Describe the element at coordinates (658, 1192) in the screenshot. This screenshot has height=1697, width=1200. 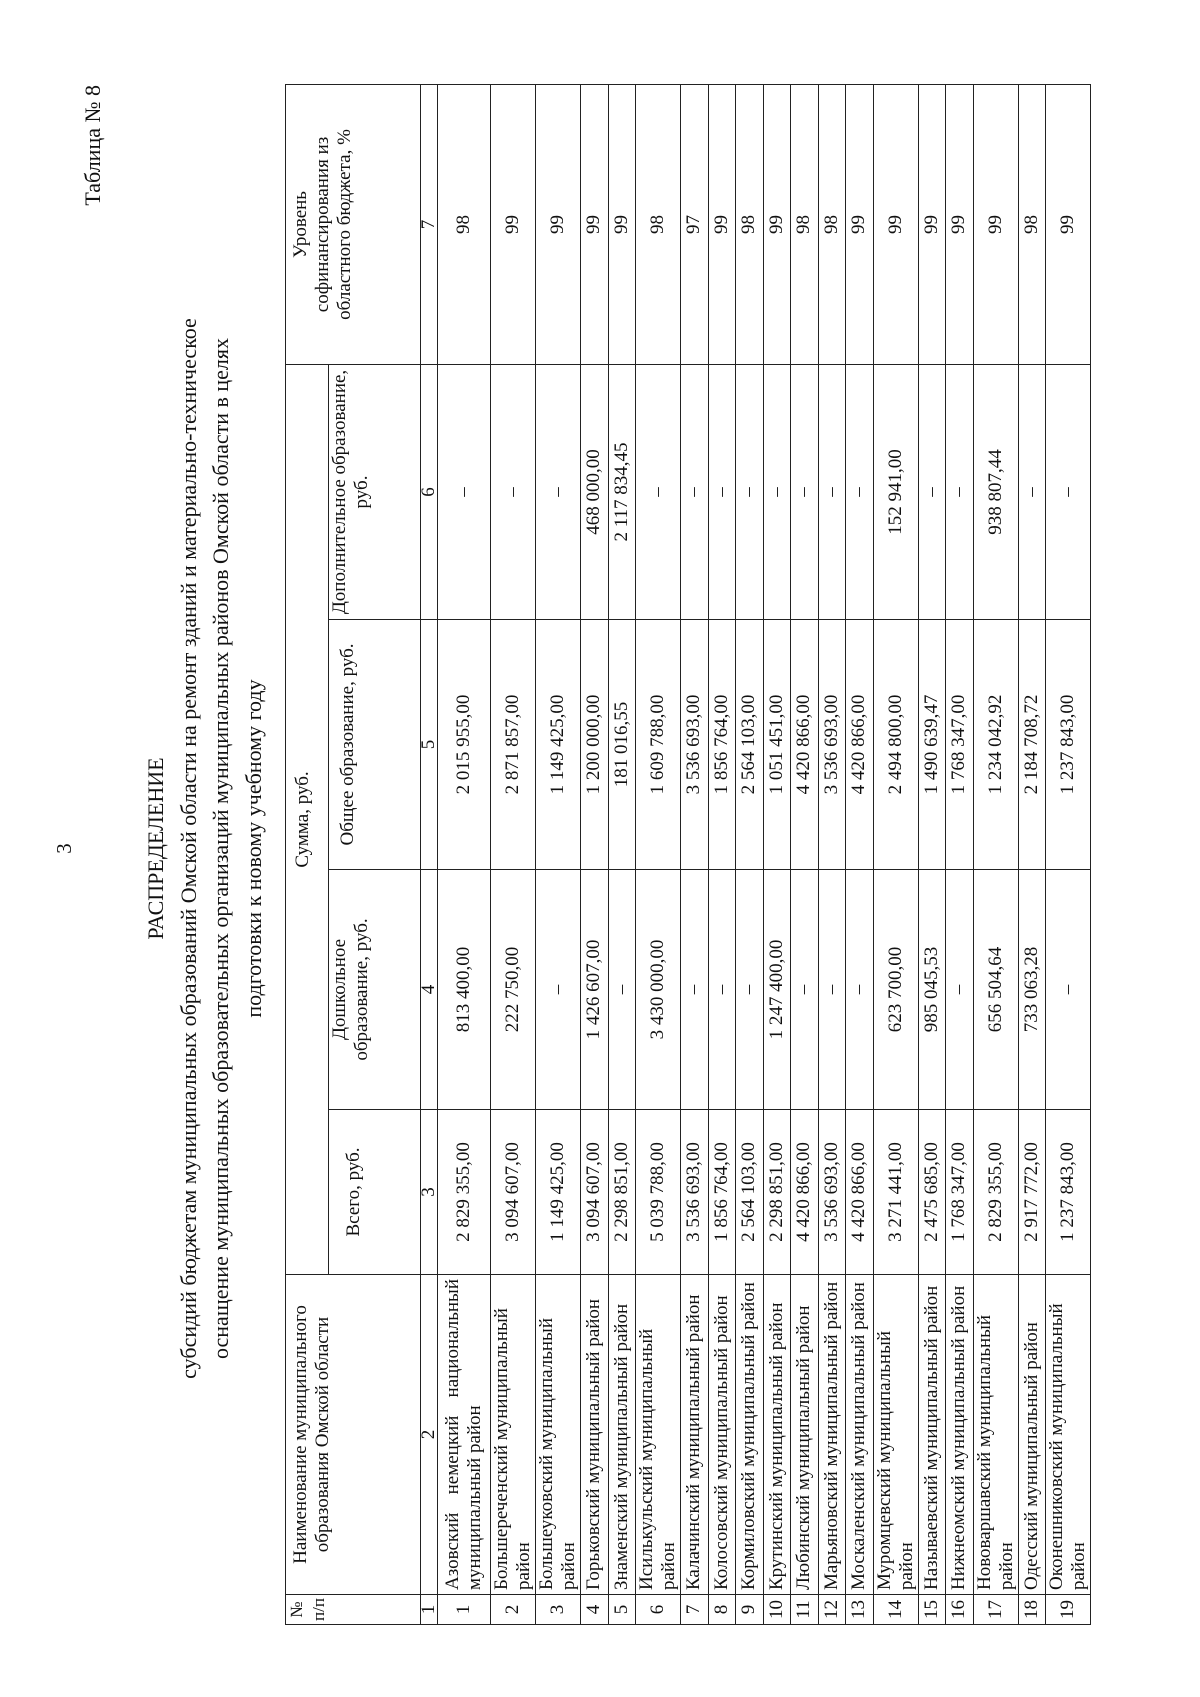
I see `row-total: 5 039 788,00` at that location.